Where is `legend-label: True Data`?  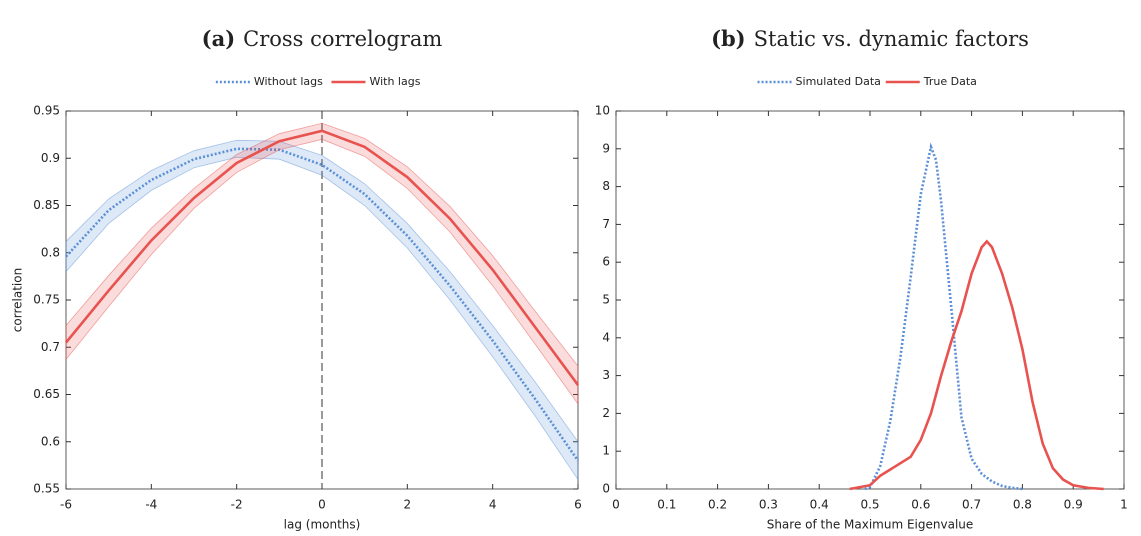 legend-label: True Data is located at coordinates (950, 81).